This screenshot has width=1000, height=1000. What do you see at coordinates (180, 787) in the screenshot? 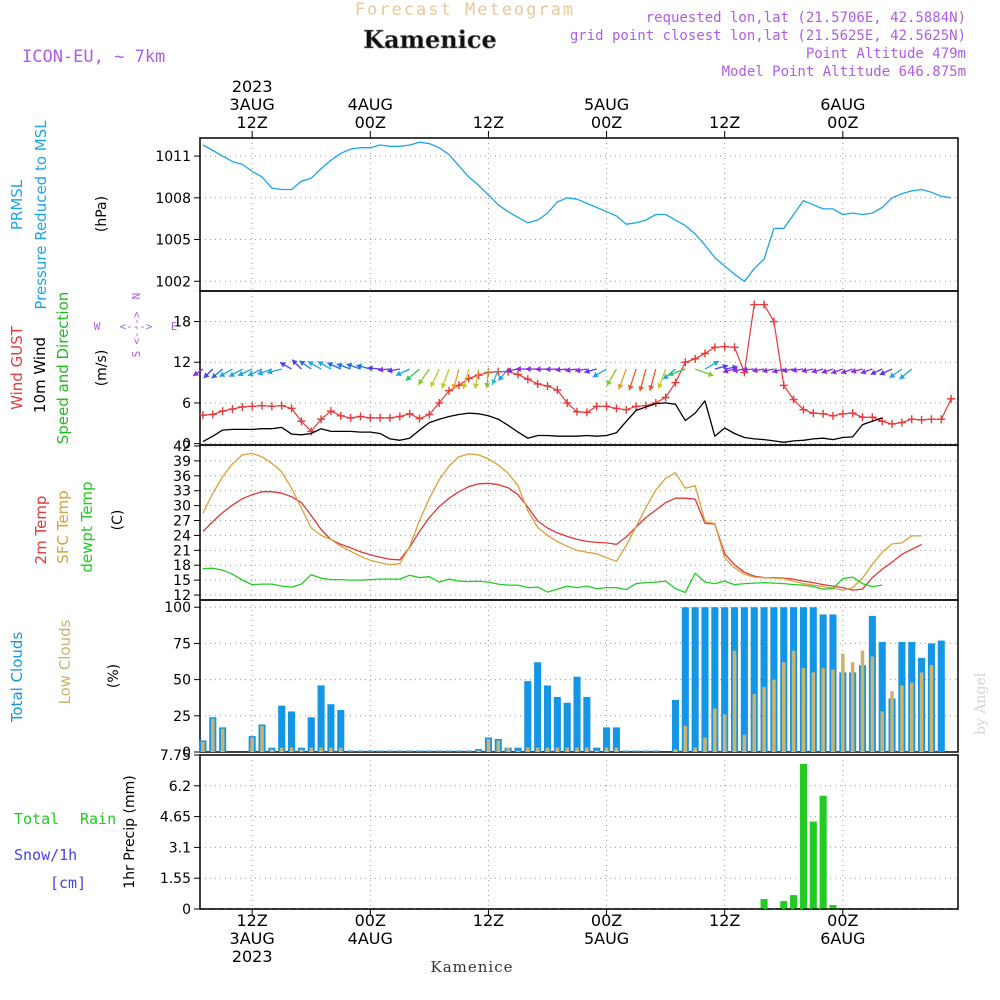
I see `y-tick-label: 6.2` at bounding box center [180, 787].